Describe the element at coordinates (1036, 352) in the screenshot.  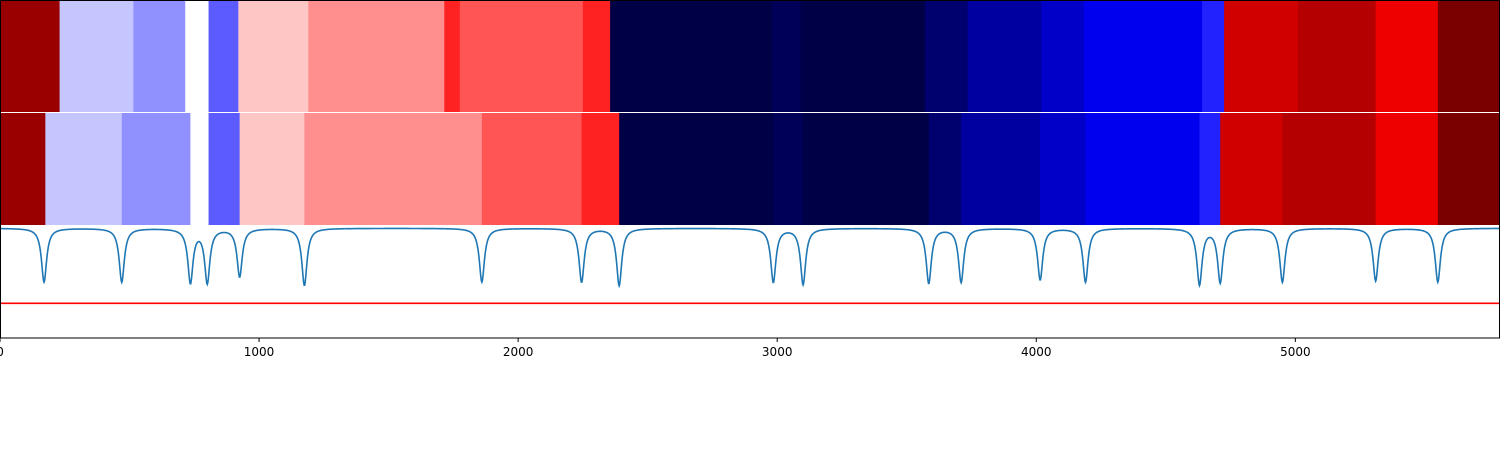
I see `x-tick-label: 4000` at that location.